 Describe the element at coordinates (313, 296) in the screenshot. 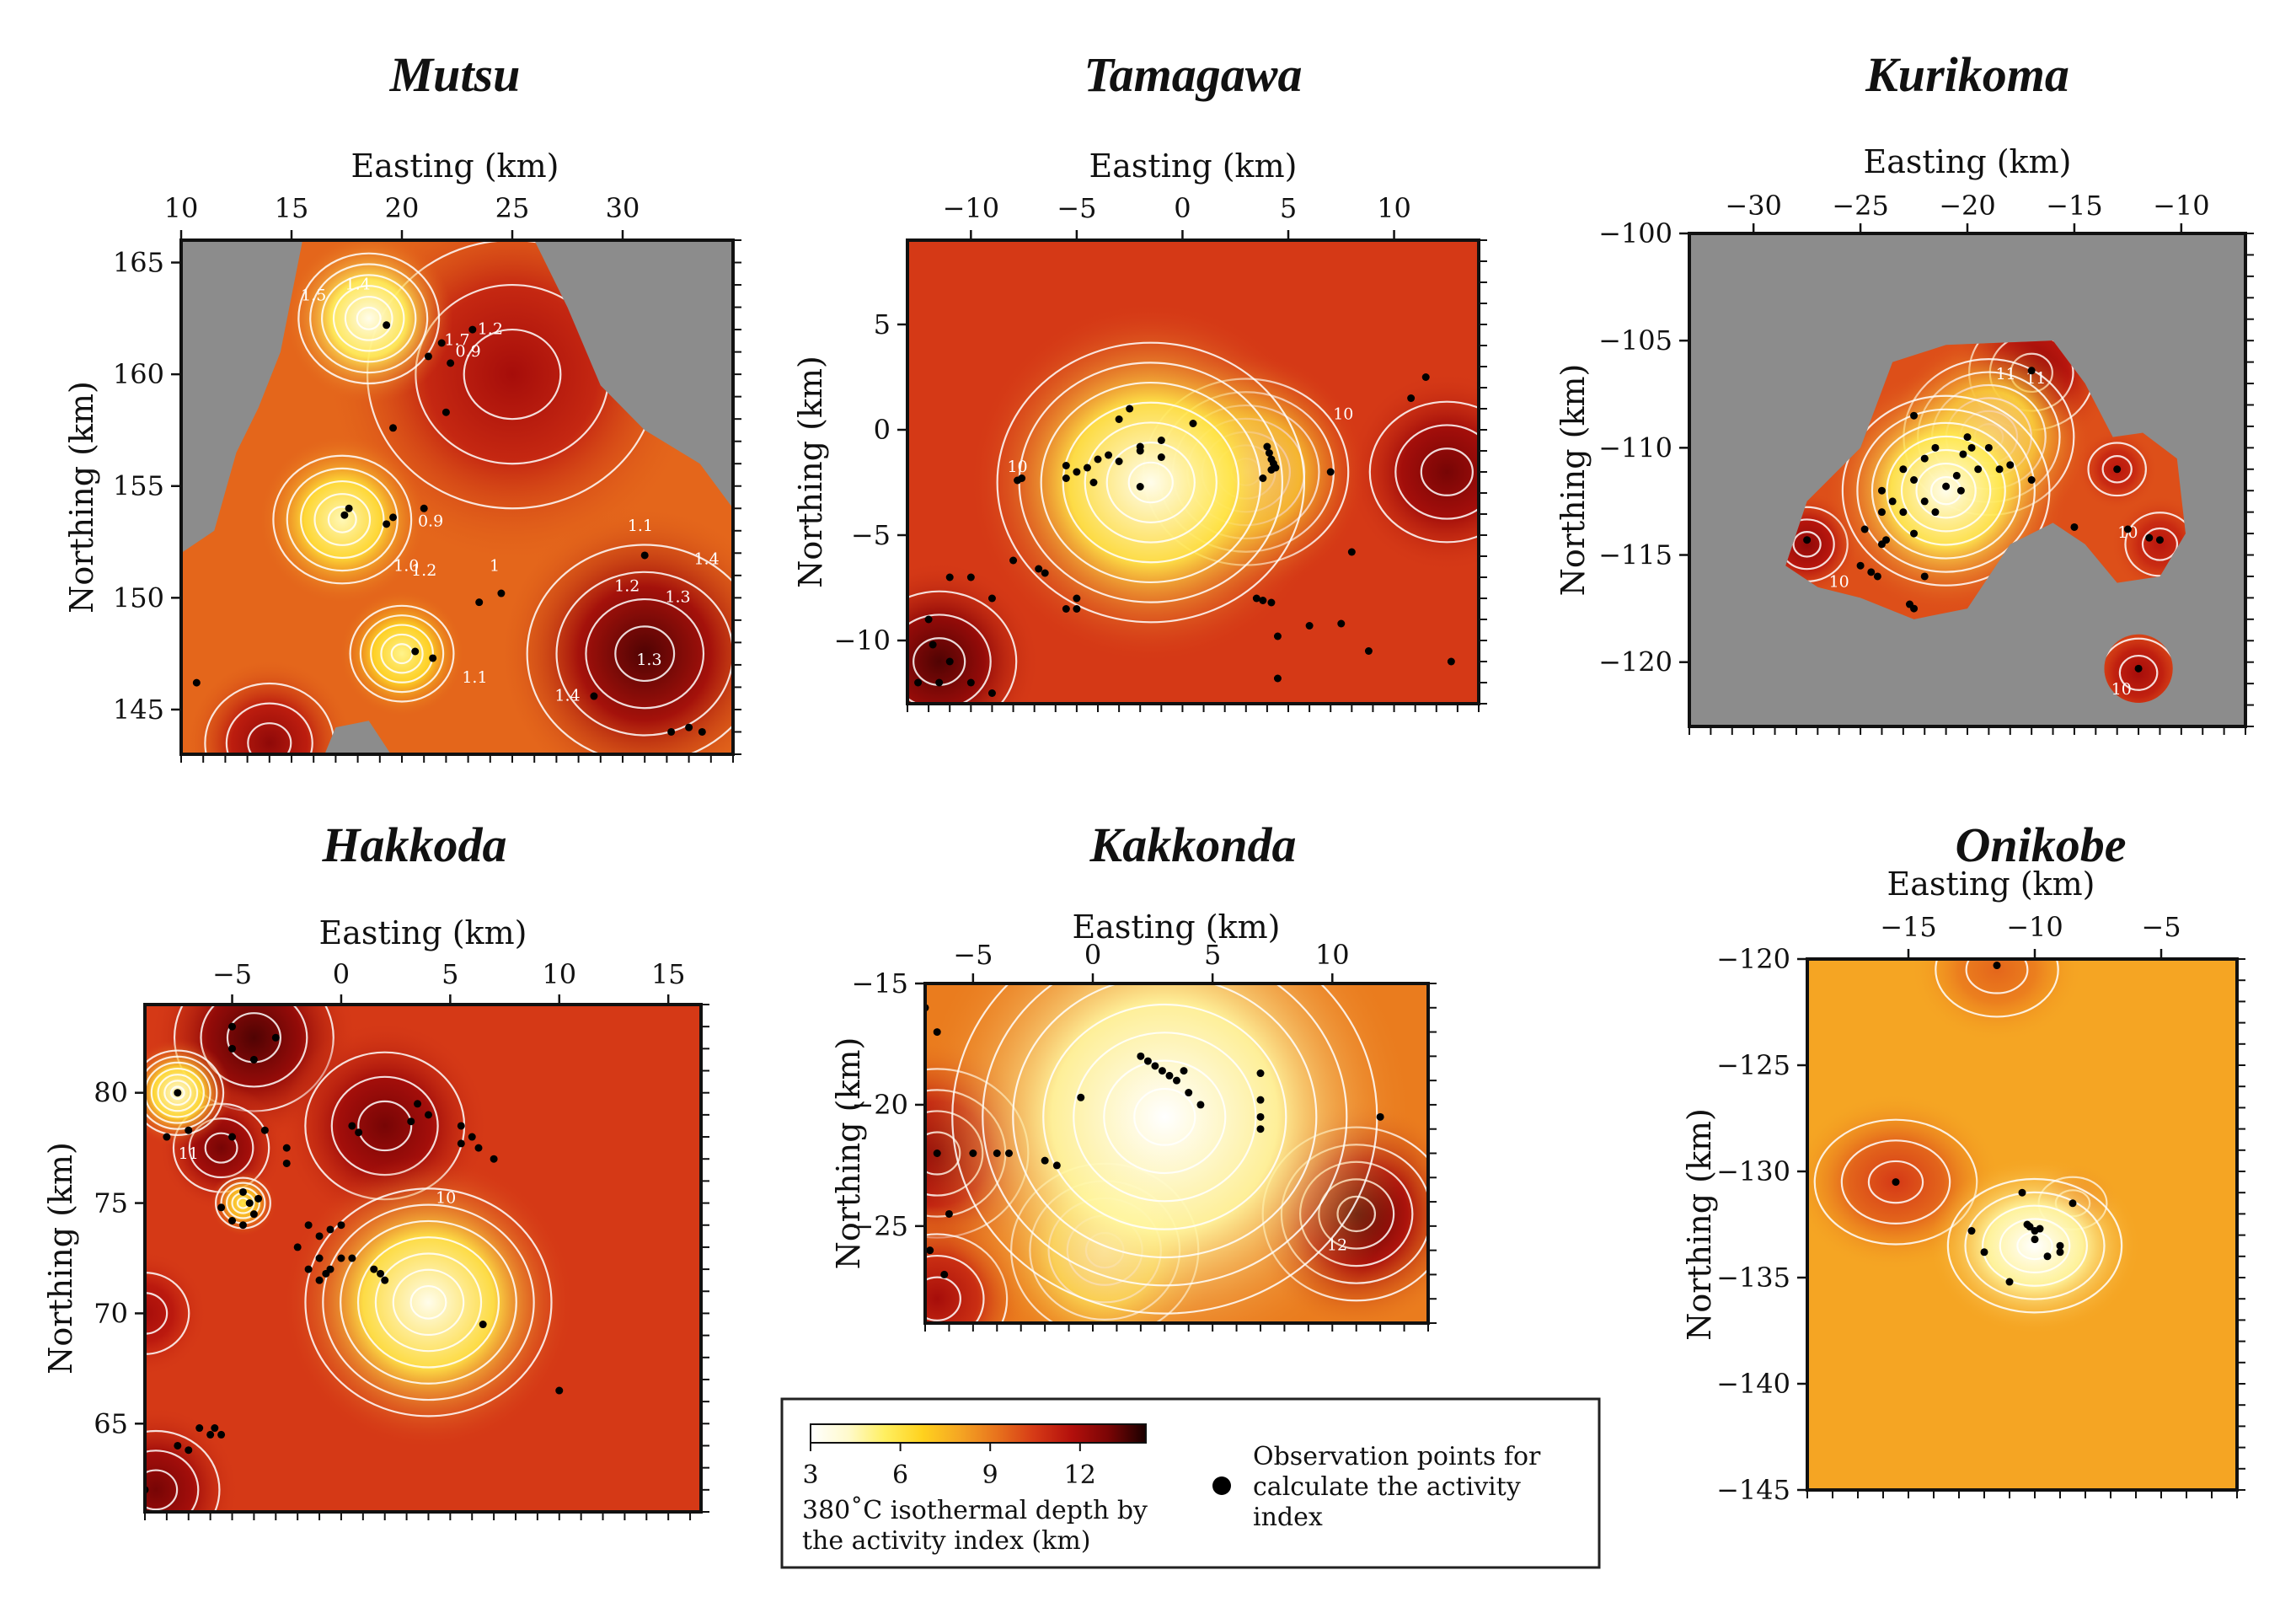

I see `contour-label: 1.5` at that location.